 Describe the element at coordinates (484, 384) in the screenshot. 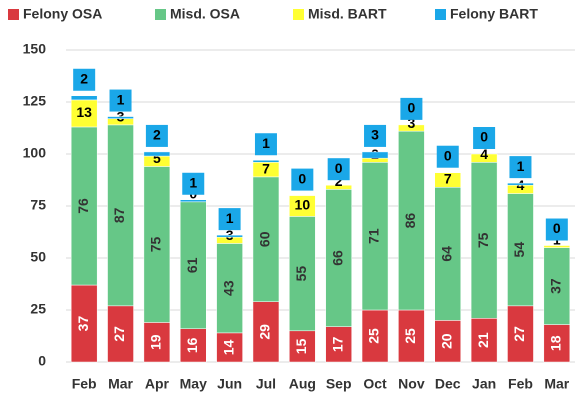

I see `x-tick-label: Jan` at that location.